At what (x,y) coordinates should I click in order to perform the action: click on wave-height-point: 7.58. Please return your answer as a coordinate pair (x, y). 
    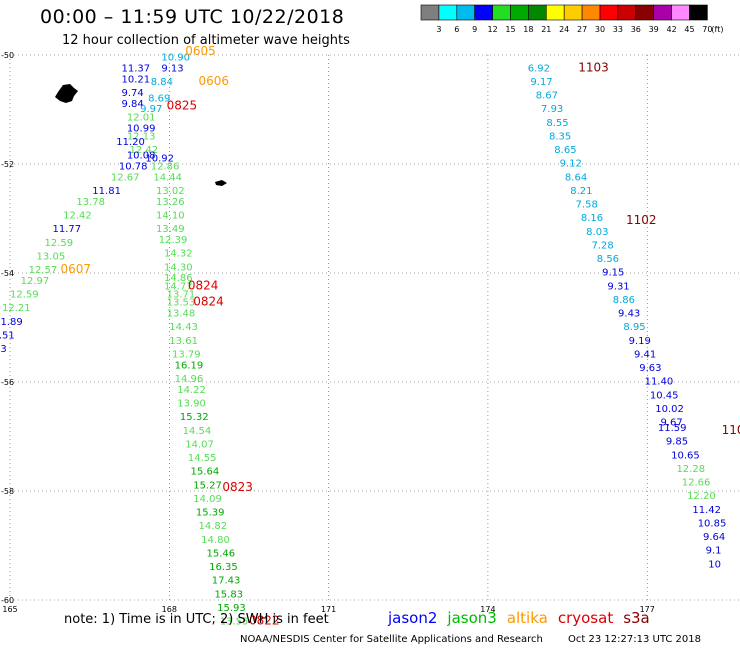
    Looking at the image, I should click on (587, 205).